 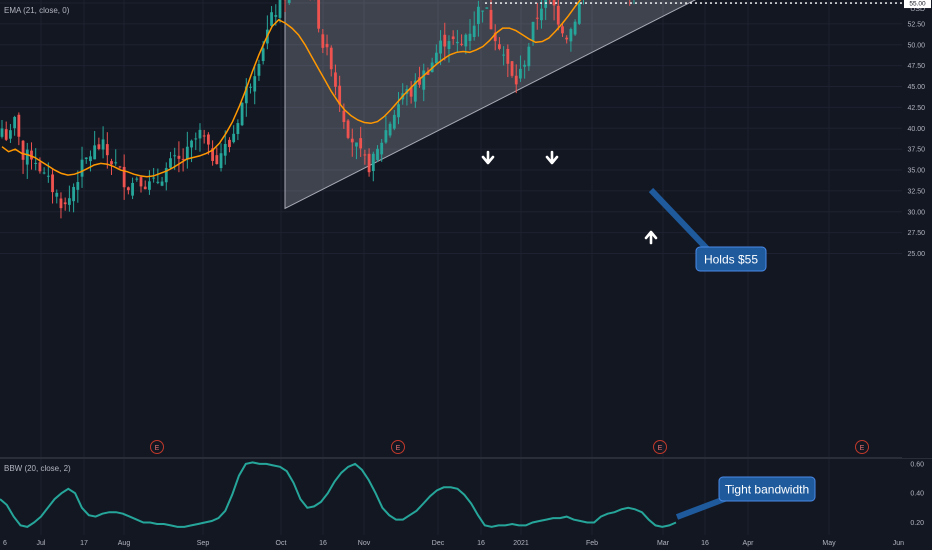 I want to click on price-tick-label: 47.50, so click(x=916, y=66).